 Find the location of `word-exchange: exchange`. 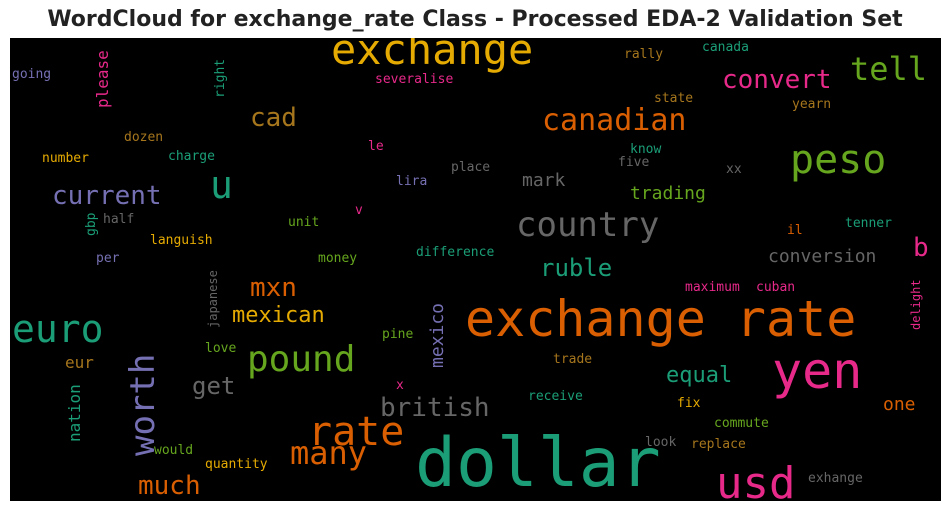

word-exchange: exchange is located at coordinates (432, 56).